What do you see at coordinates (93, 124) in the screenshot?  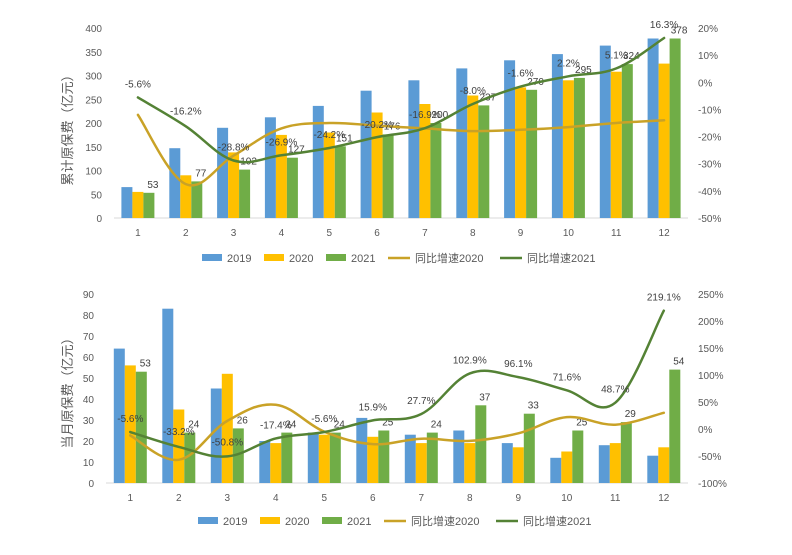 I see `y-tick-label: 200` at bounding box center [93, 124].